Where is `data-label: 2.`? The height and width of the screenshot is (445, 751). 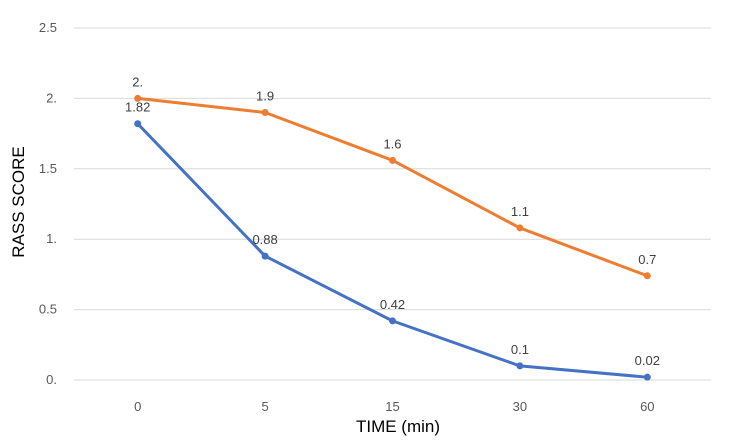 data-label: 2. is located at coordinates (137, 81).